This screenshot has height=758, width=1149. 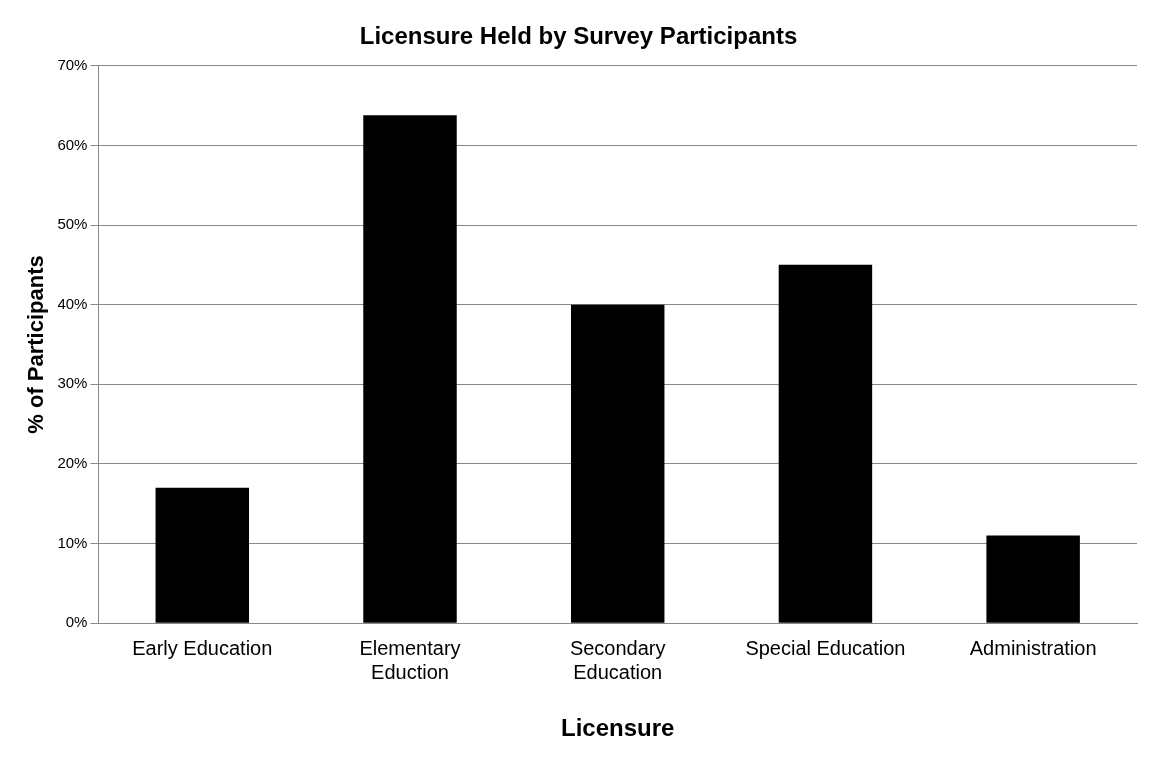 I want to click on x-tick-label: Special Education, so click(x=825, y=647).